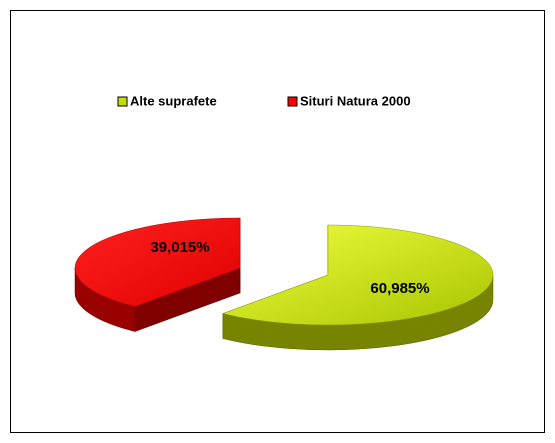  I want to click on legend-label: Situri Natura 2000, so click(355, 100).